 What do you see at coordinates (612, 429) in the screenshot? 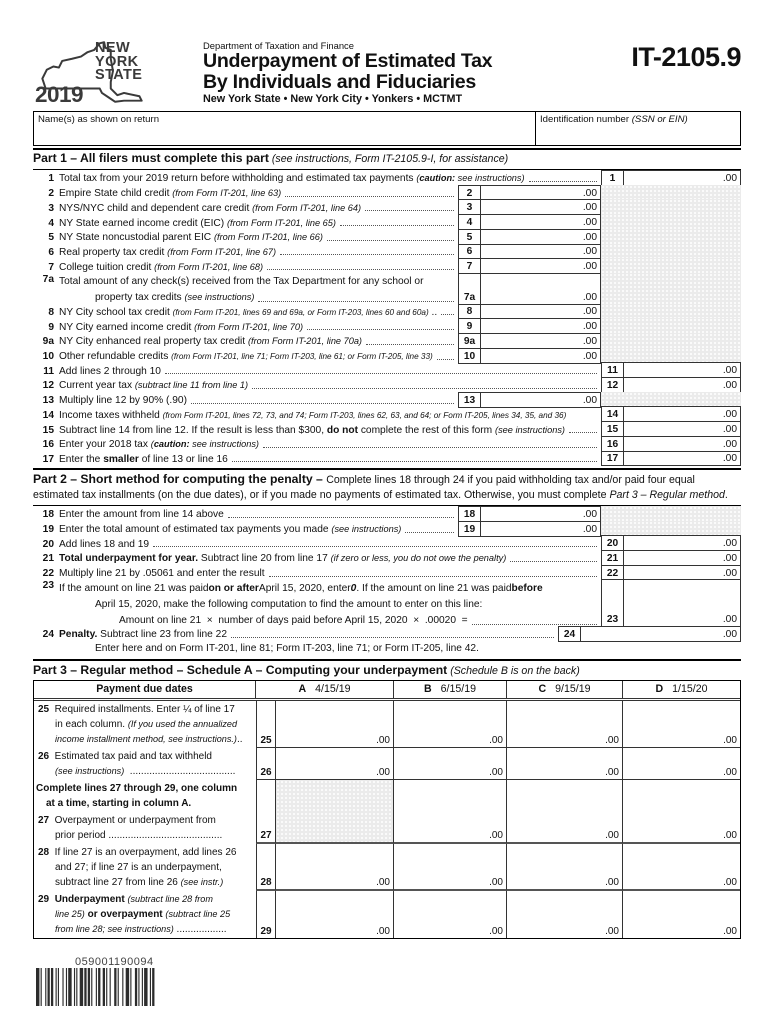
I see `box-number: 15` at bounding box center [612, 429].